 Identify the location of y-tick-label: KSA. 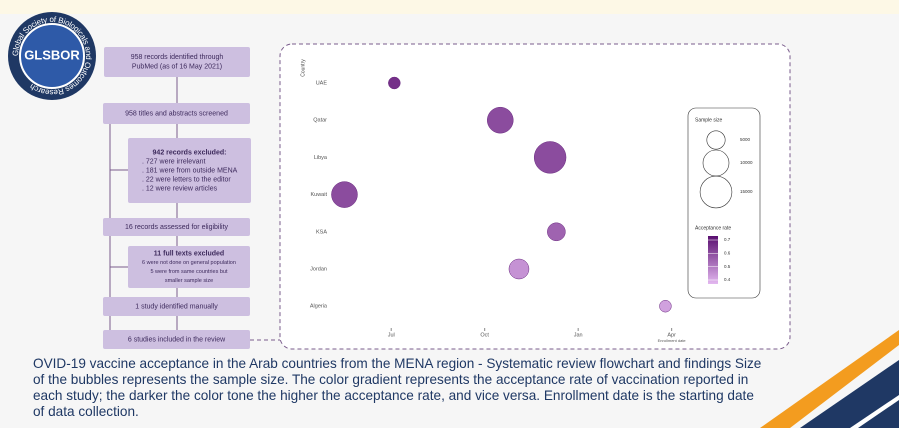
(321, 232).